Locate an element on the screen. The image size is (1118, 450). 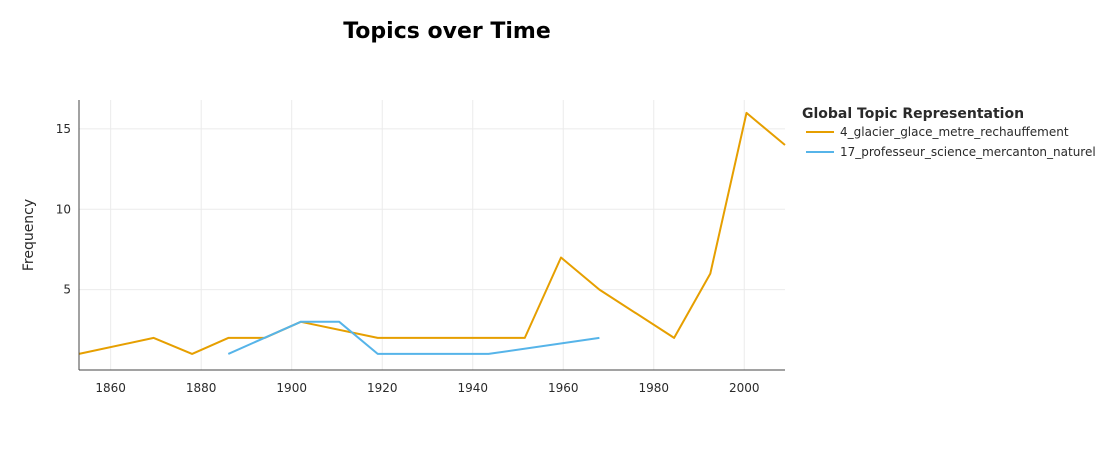
legend-label: 4_glacier_glace_metre_rechauffement is located at coordinates (954, 132).